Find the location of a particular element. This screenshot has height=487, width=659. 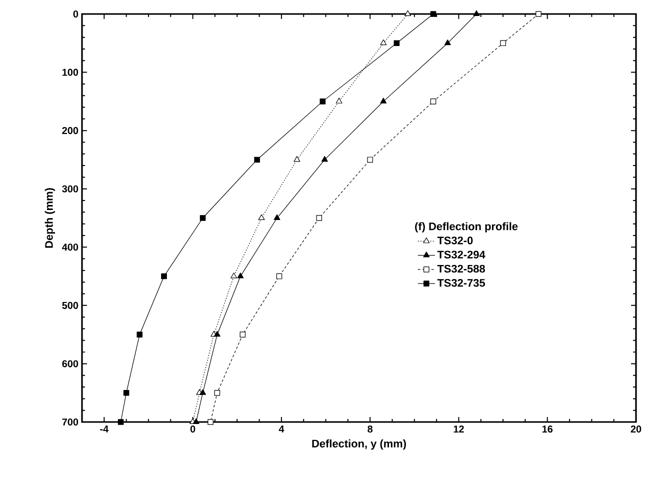

y-tick-label: 700 is located at coordinates (70, 422).